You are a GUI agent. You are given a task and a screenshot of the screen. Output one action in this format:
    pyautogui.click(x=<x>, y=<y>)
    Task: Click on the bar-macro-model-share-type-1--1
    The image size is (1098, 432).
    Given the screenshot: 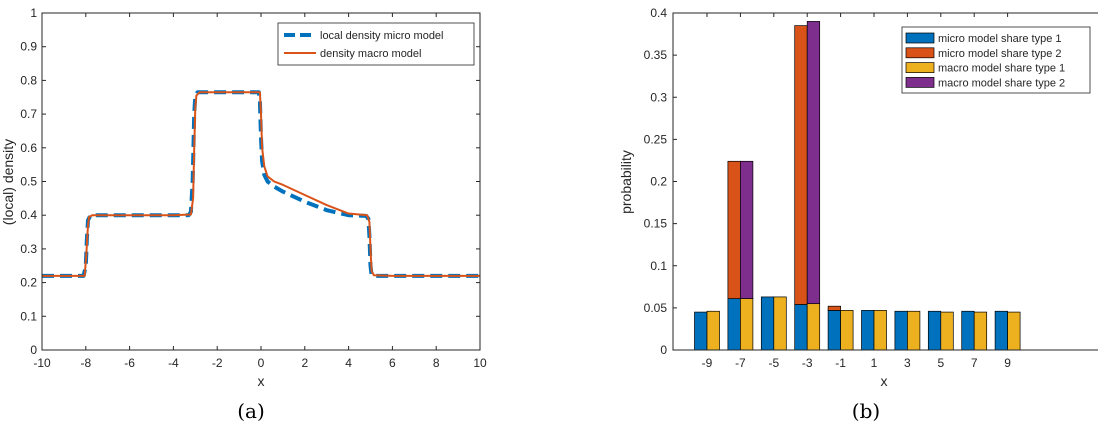 What is the action you would take?
    pyautogui.click(x=847, y=330)
    